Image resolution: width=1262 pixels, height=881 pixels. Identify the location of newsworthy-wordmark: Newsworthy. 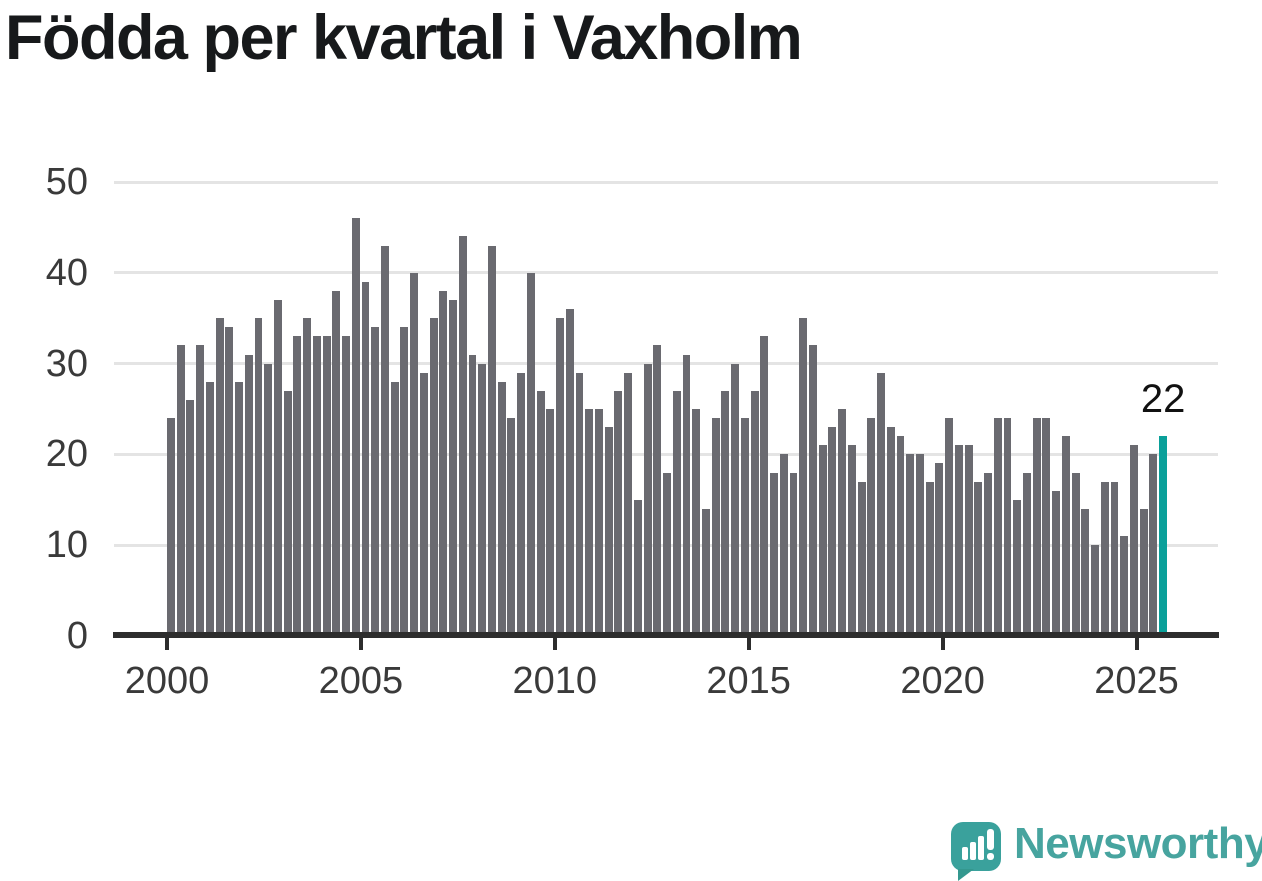
(1138, 843).